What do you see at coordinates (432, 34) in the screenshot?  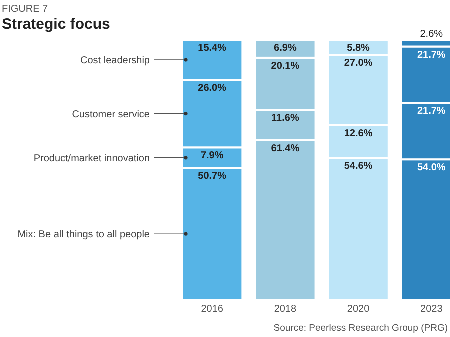 I see `data-label: 2.6%` at bounding box center [432, 34].